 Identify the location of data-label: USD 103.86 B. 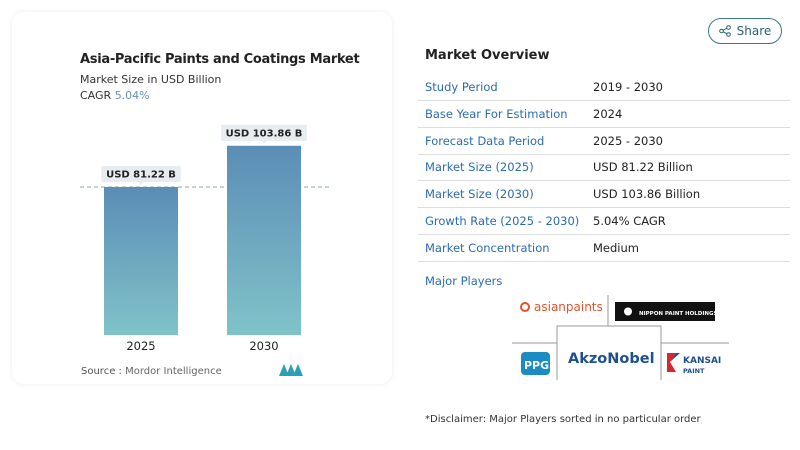
(264, 133).